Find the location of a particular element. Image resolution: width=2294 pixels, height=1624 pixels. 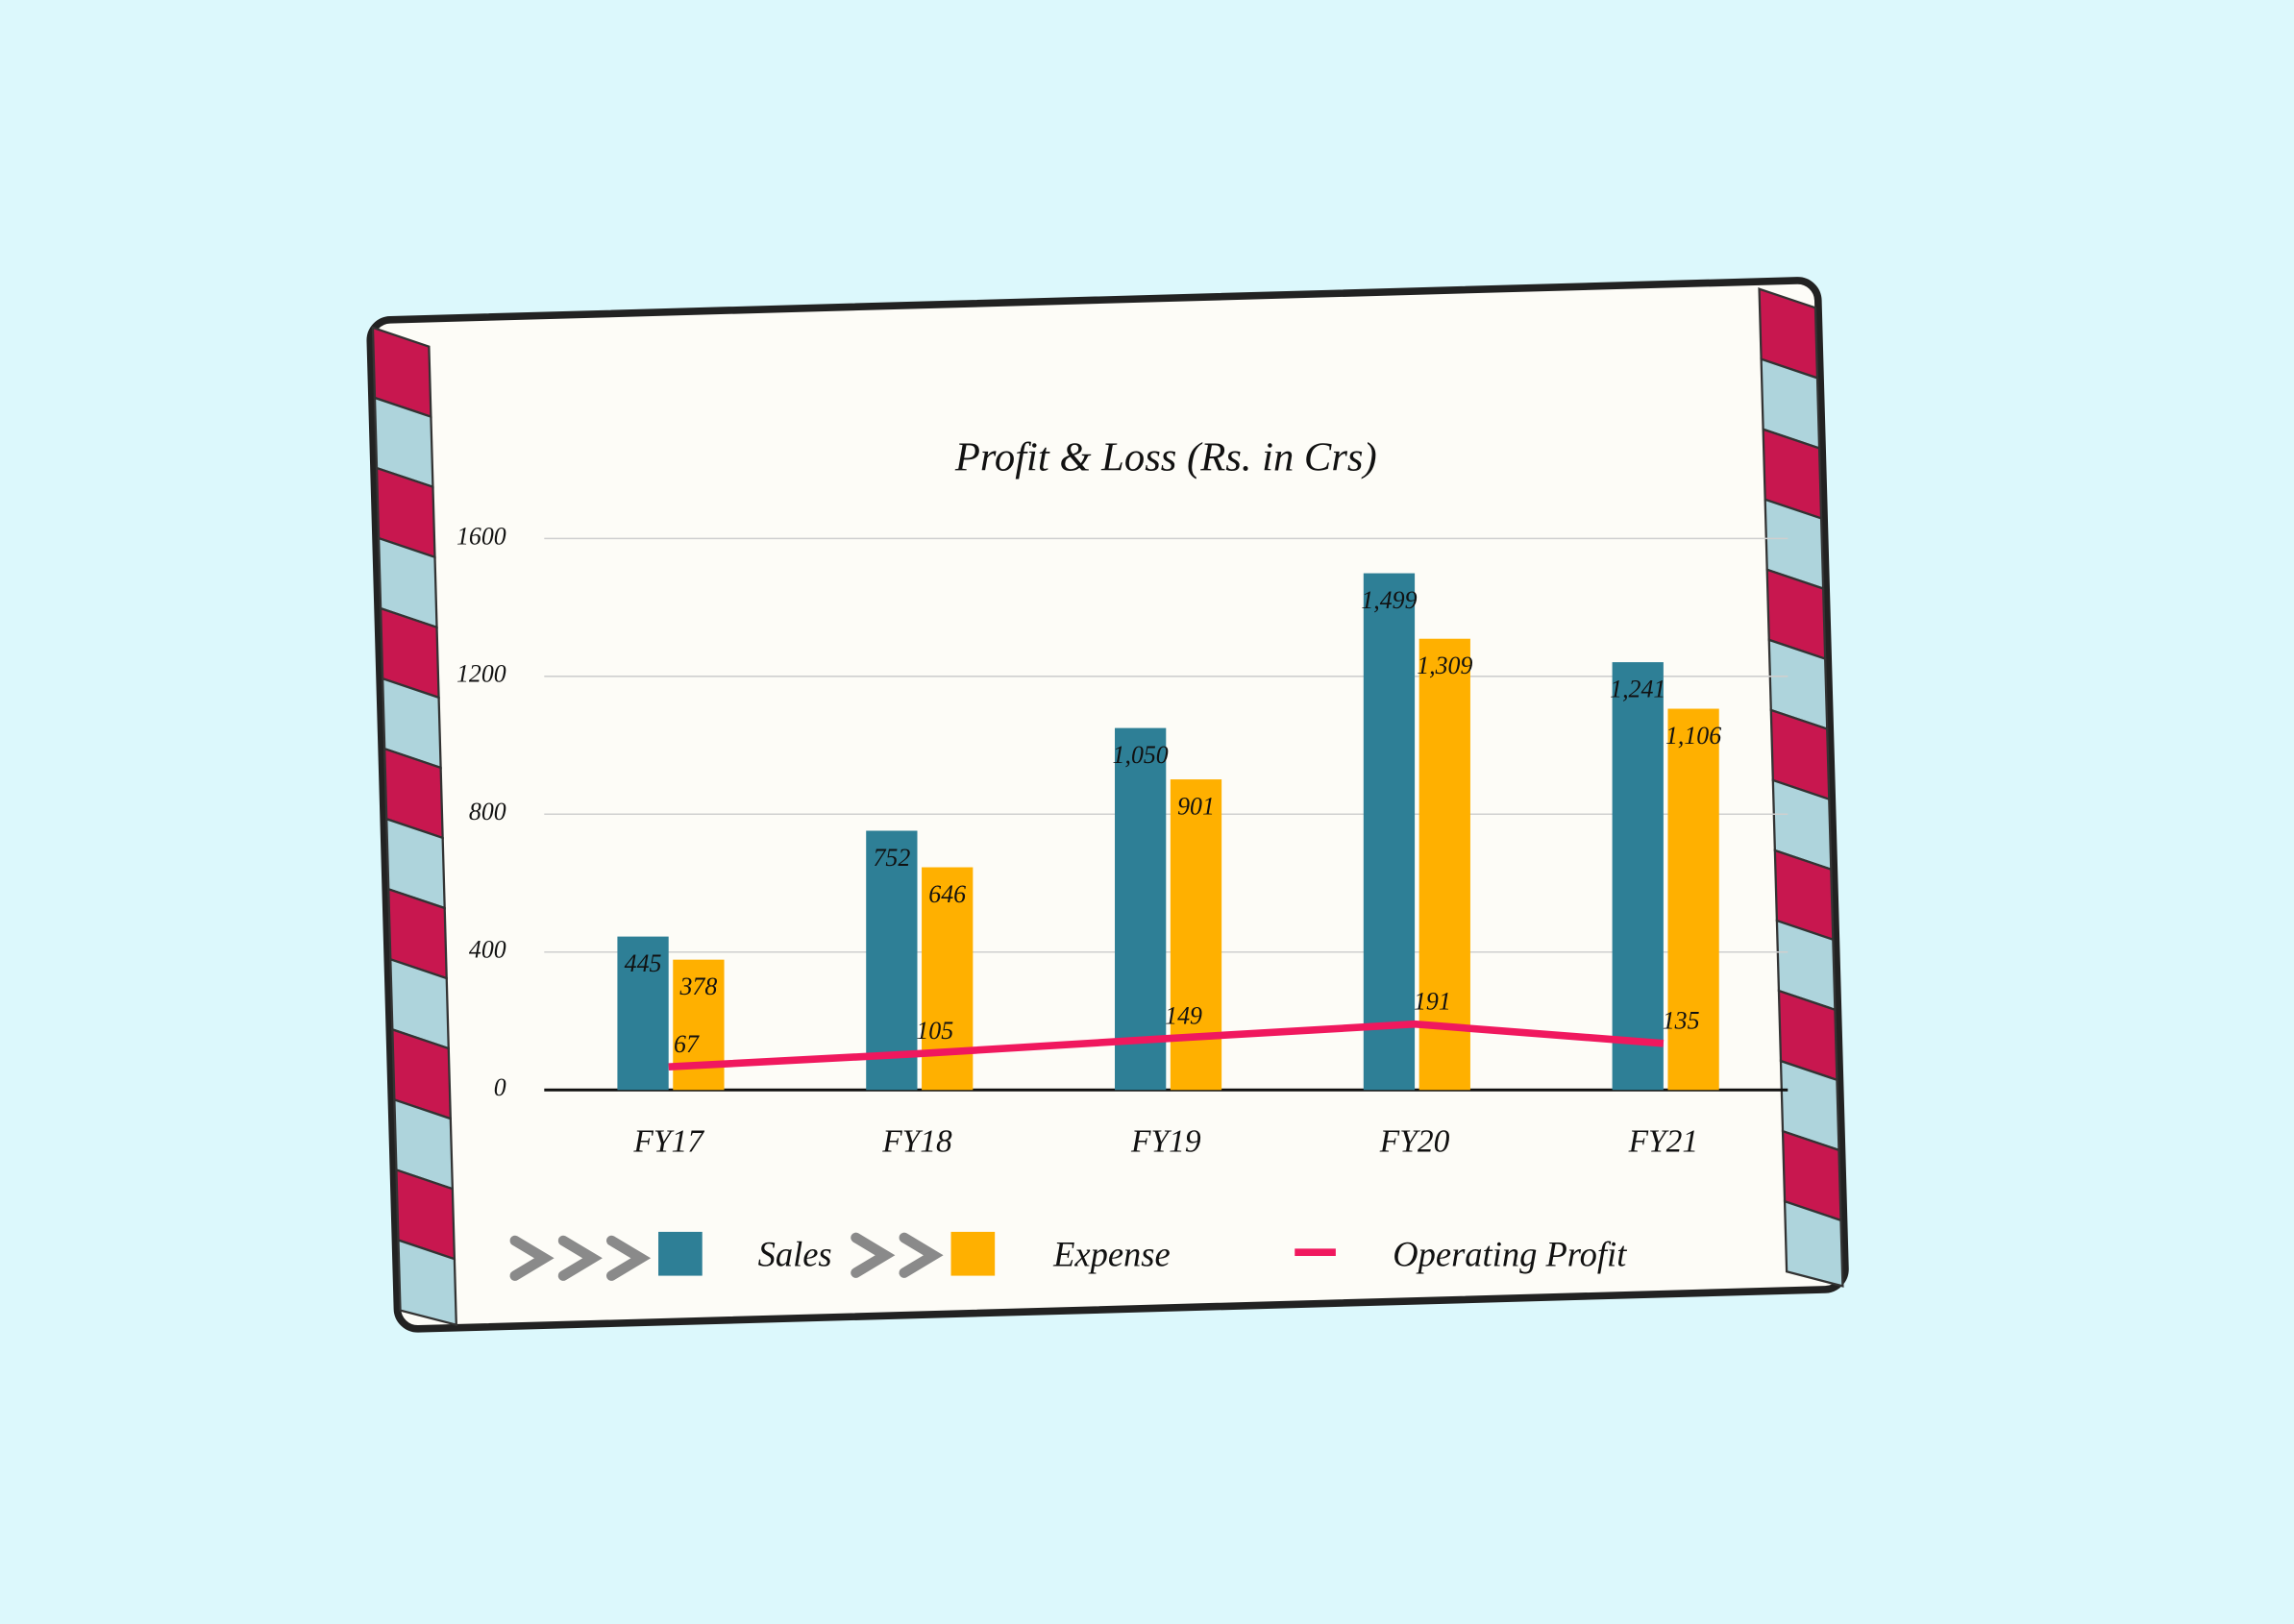

y-tick-label: 0 is located at coordinates (500, 1087).